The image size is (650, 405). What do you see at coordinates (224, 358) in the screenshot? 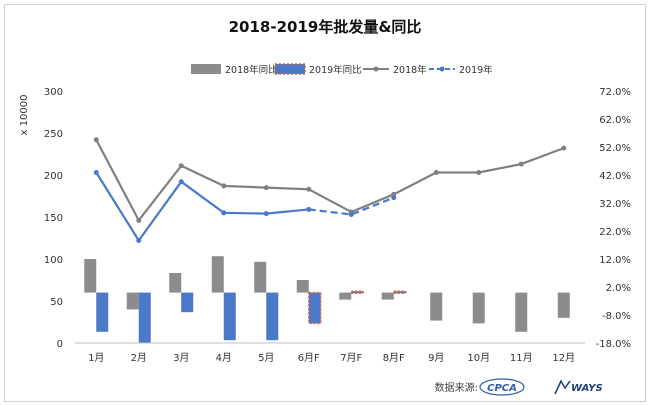
I see `x-tick-label: 4月` at bounding box center [224, 358].